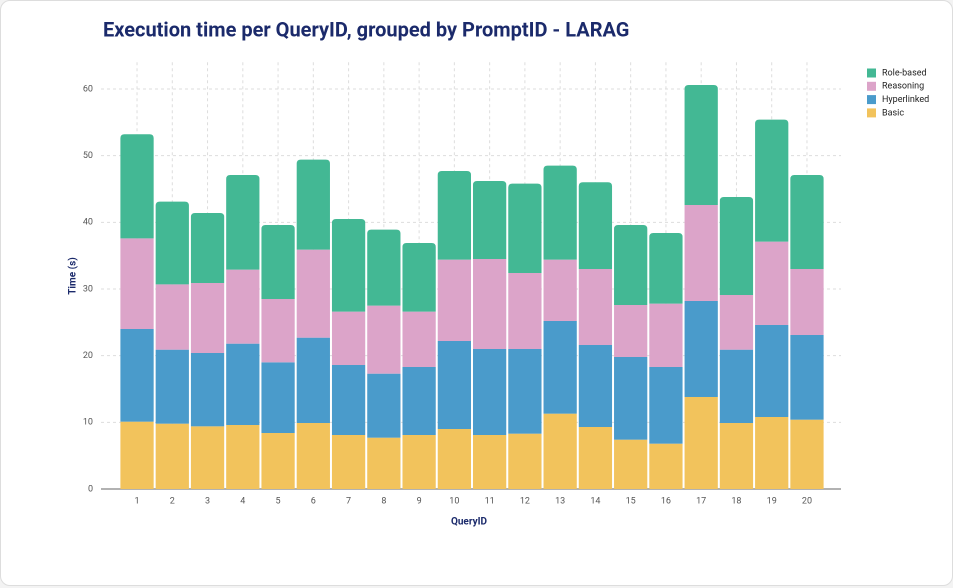  I want to click on x-tick-label: 11, so click(490, 501).